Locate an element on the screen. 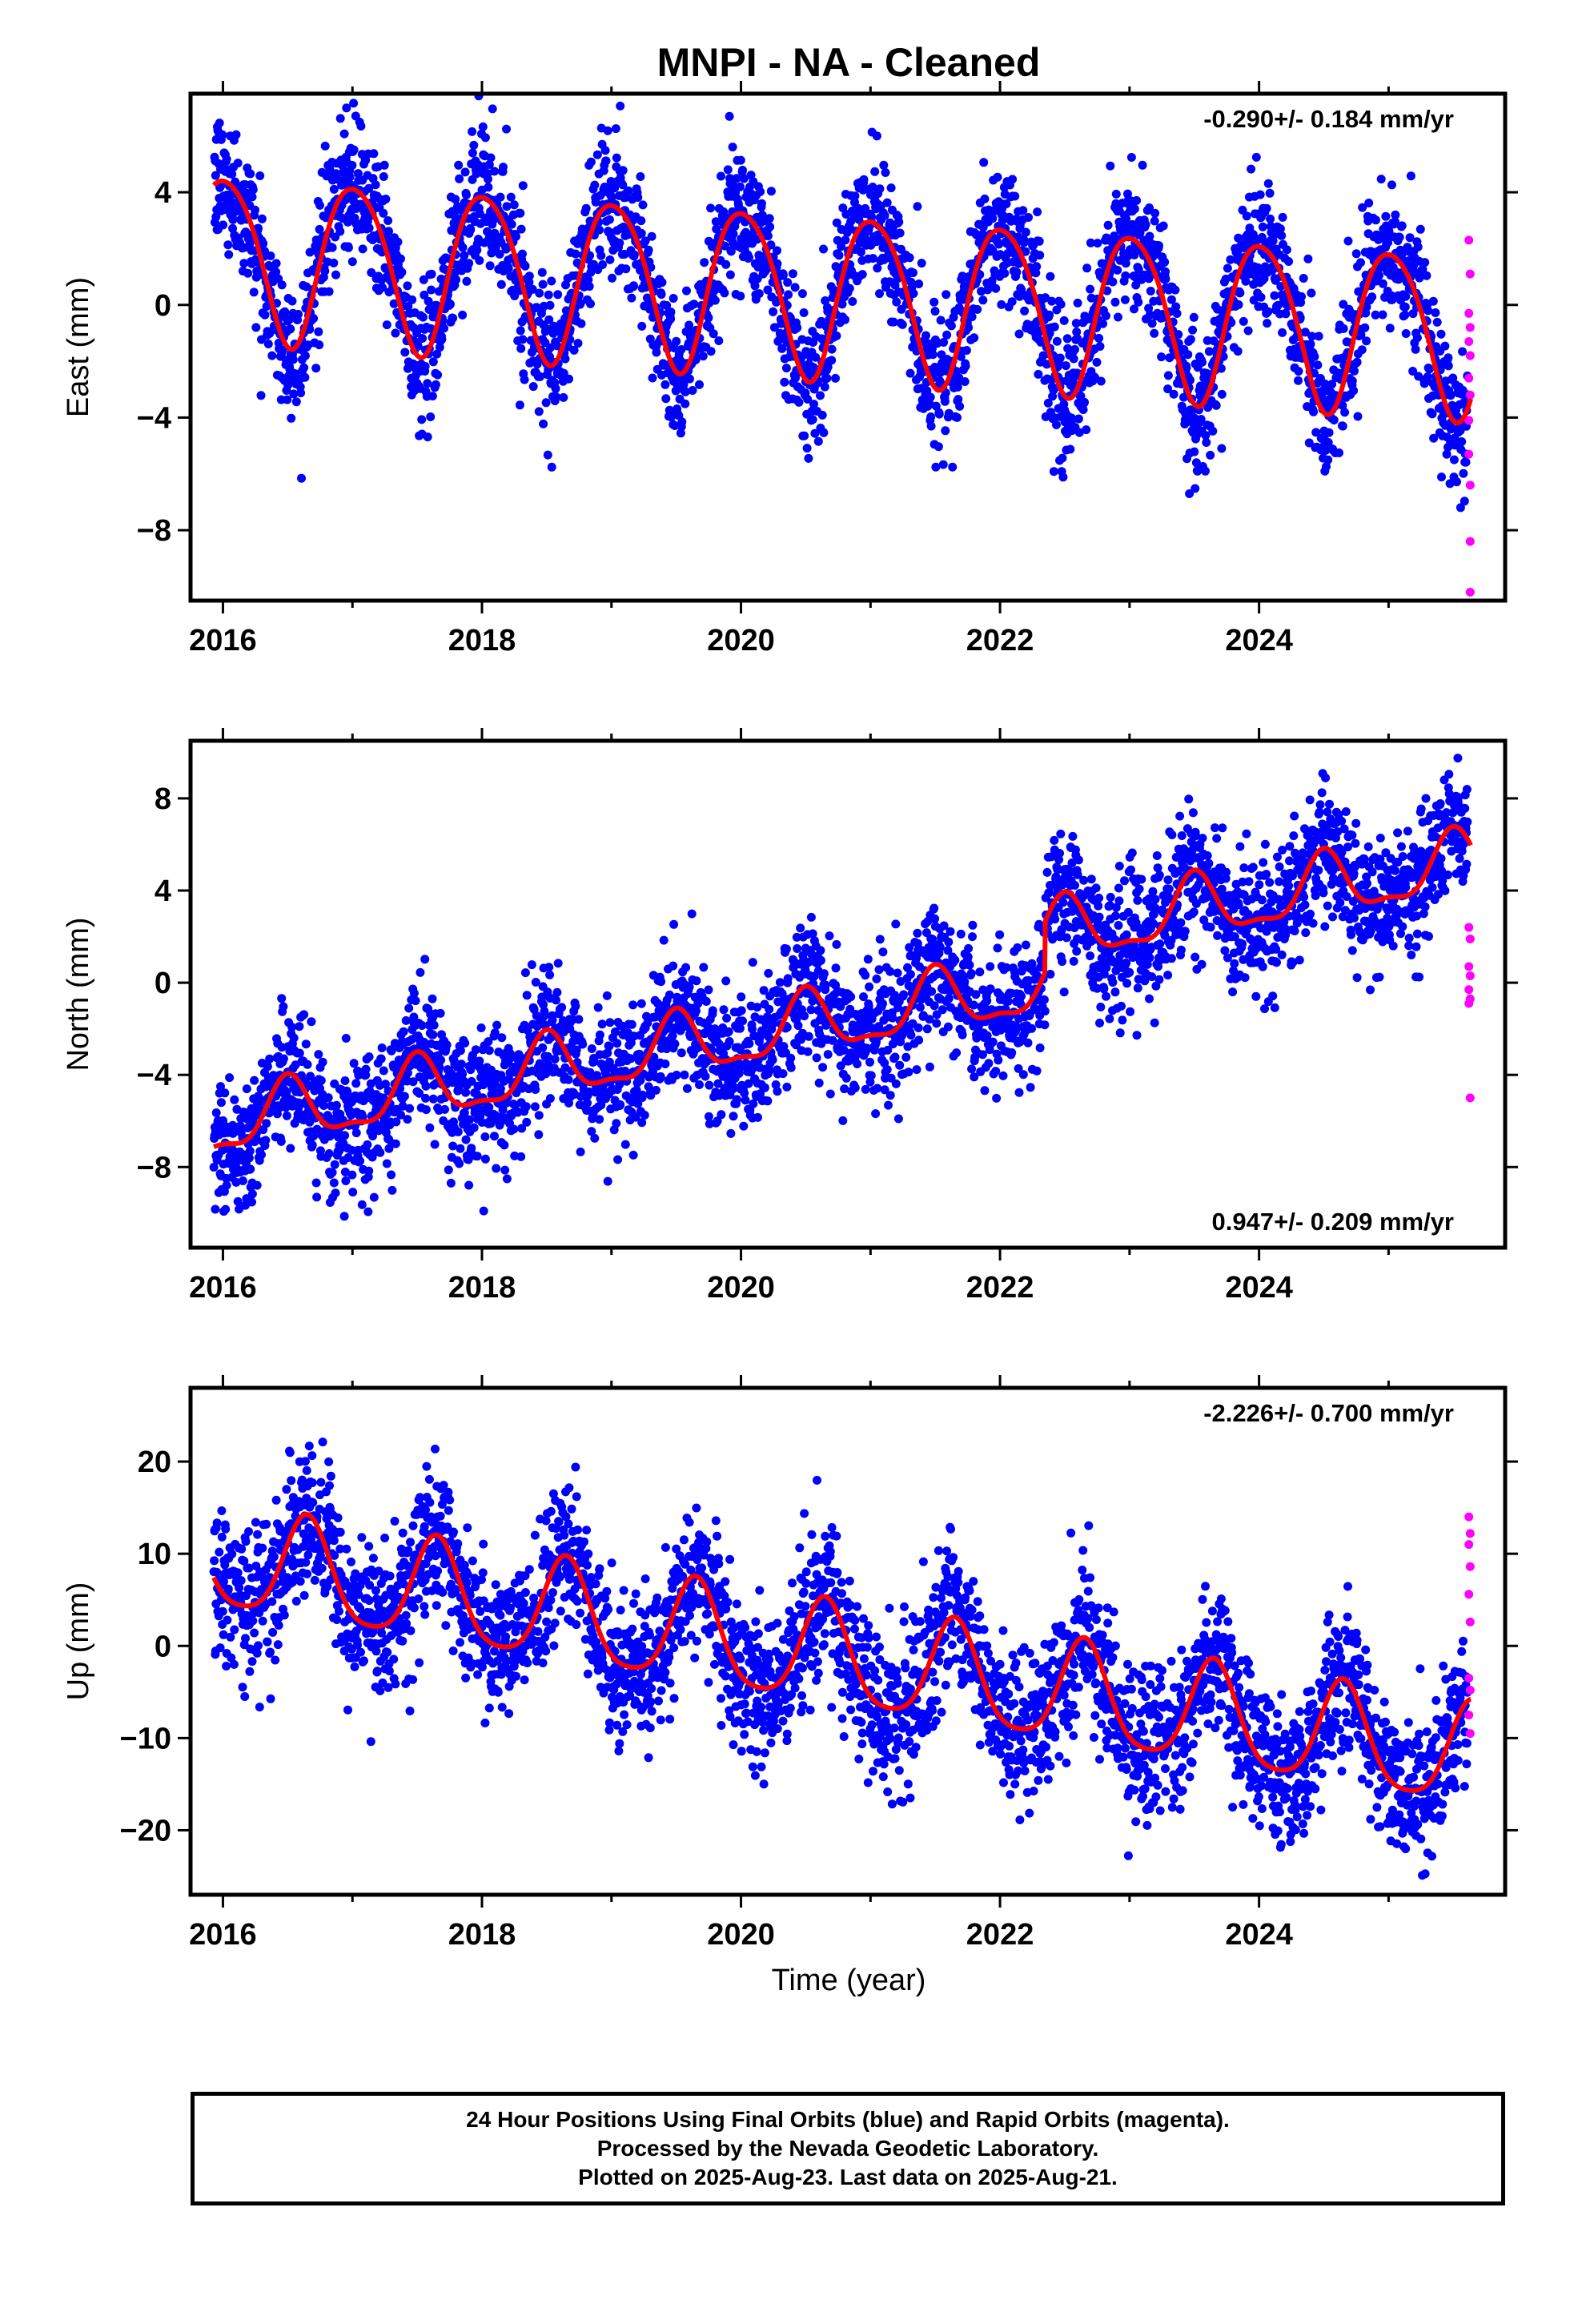  east-y-tick-label: 0 is located at coordinates (163, 306).